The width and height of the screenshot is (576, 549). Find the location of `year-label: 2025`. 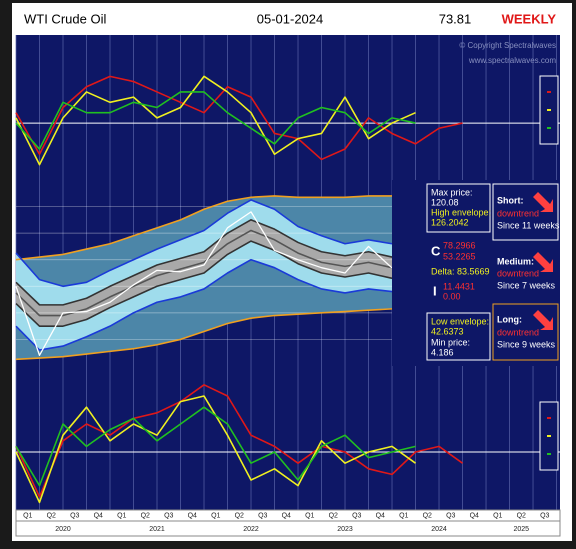

year-label: 2025 is located at coordinates (521, 529).